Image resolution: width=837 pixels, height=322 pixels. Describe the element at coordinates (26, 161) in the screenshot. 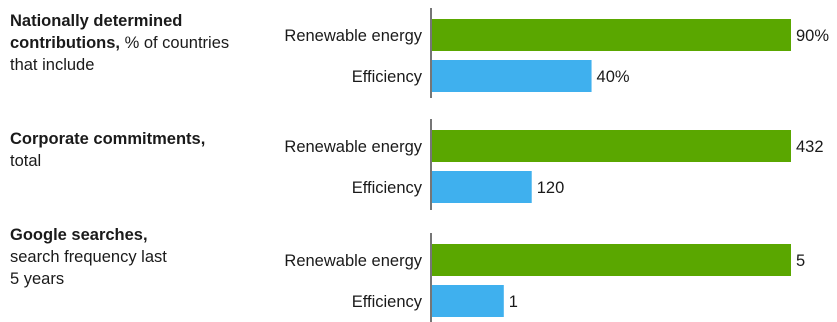

I see `panel-title-corporate-rest: total` at that location.